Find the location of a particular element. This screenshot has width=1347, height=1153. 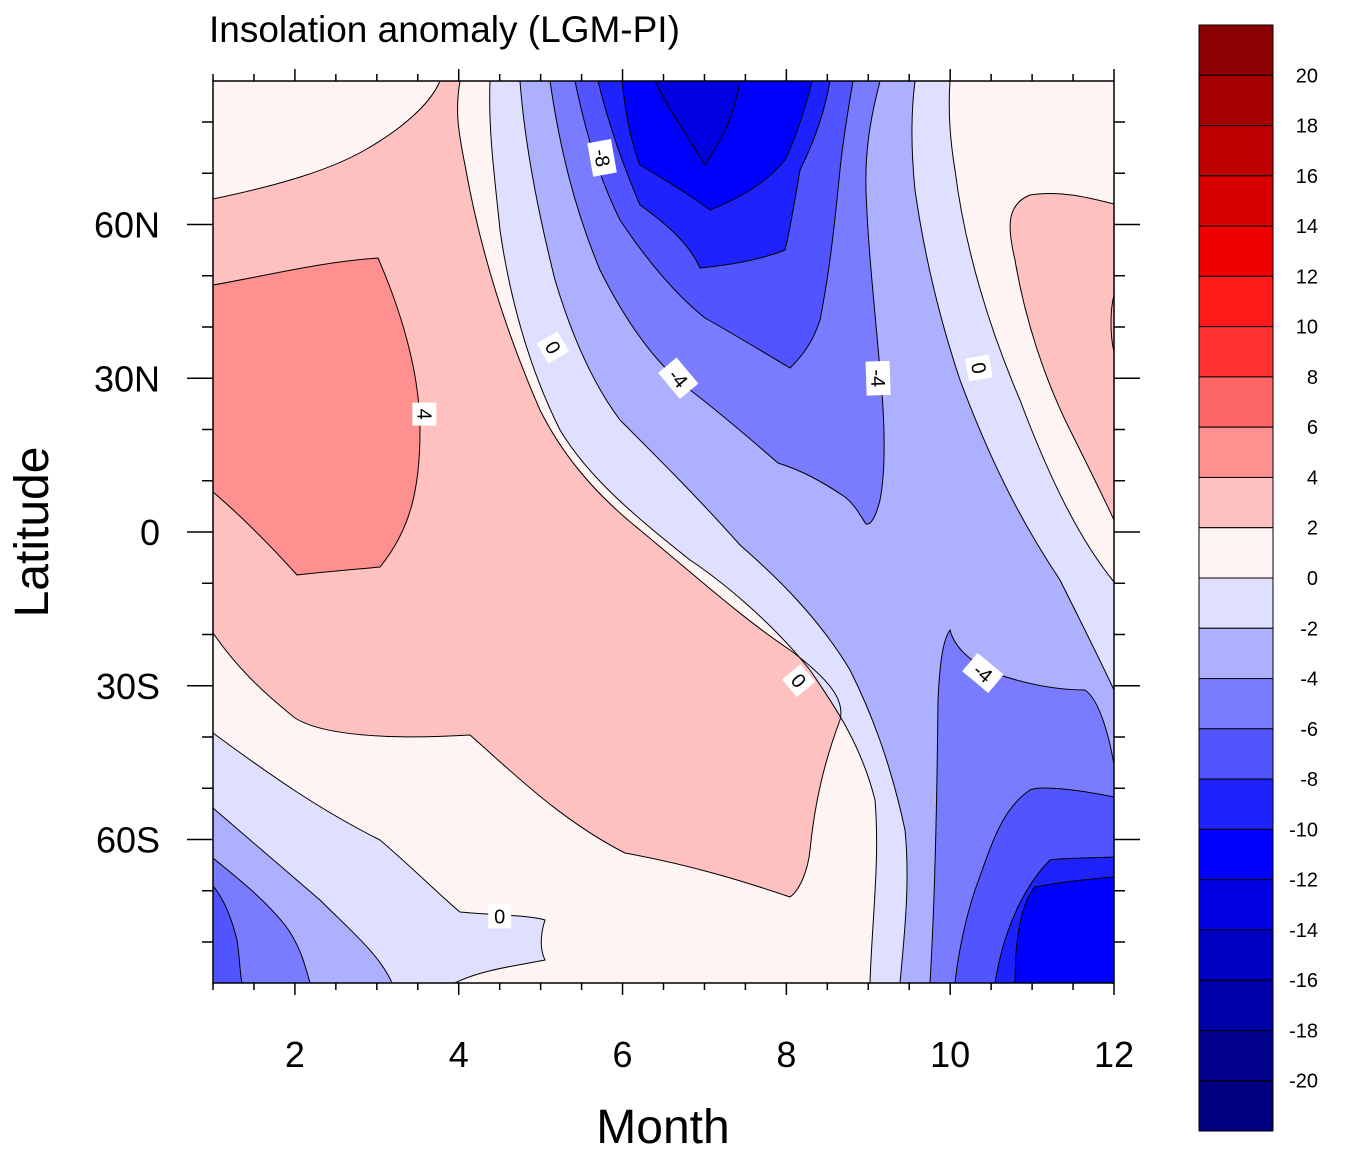

band-neg10-to-neg12-south is located at coordinates (1064, 930).